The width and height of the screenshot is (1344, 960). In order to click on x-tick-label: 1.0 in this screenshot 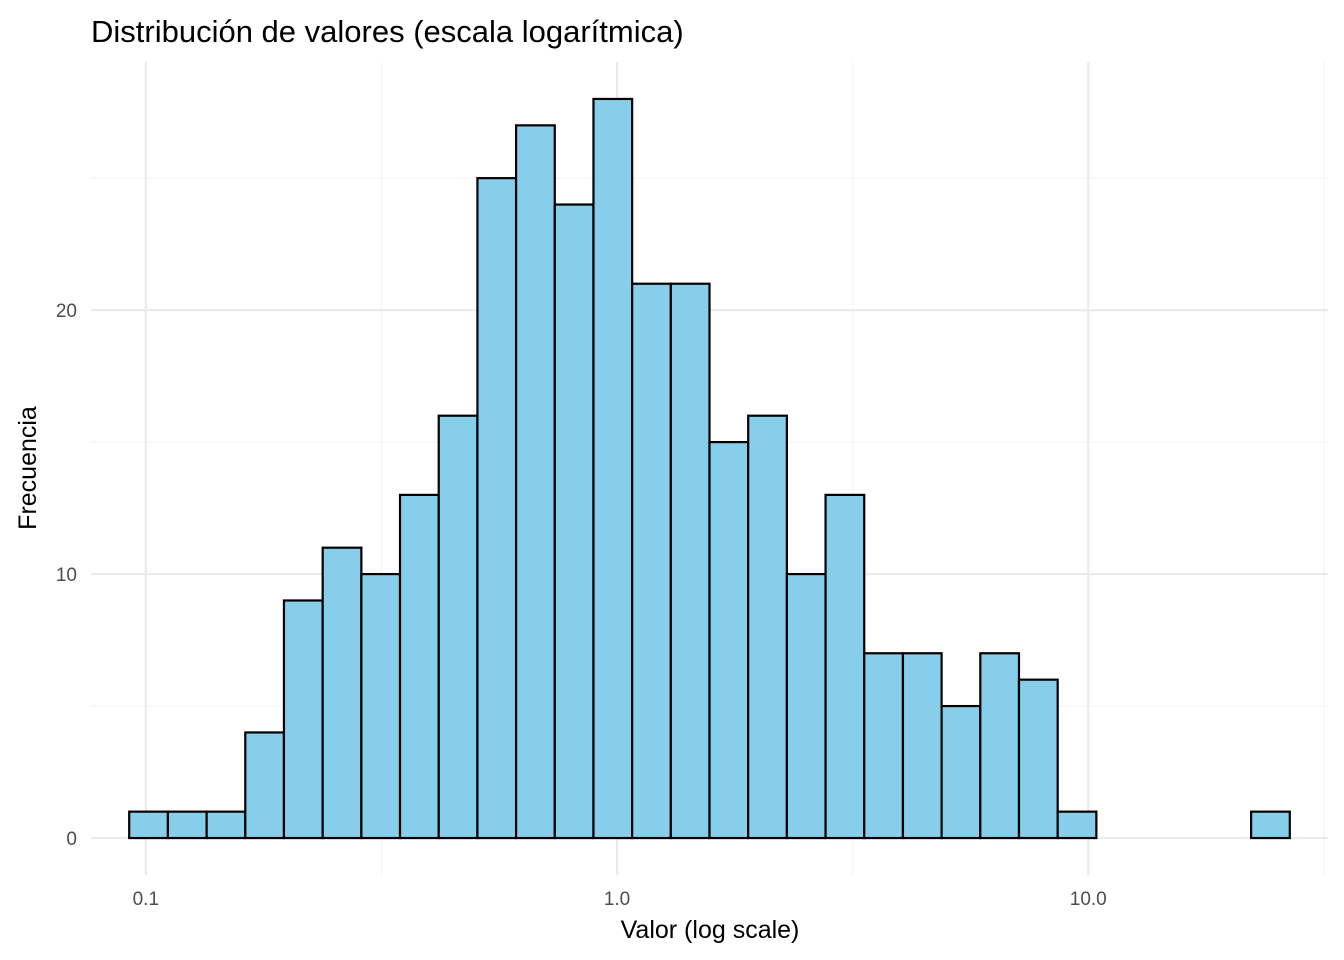, I will do `click(617, 899)`.